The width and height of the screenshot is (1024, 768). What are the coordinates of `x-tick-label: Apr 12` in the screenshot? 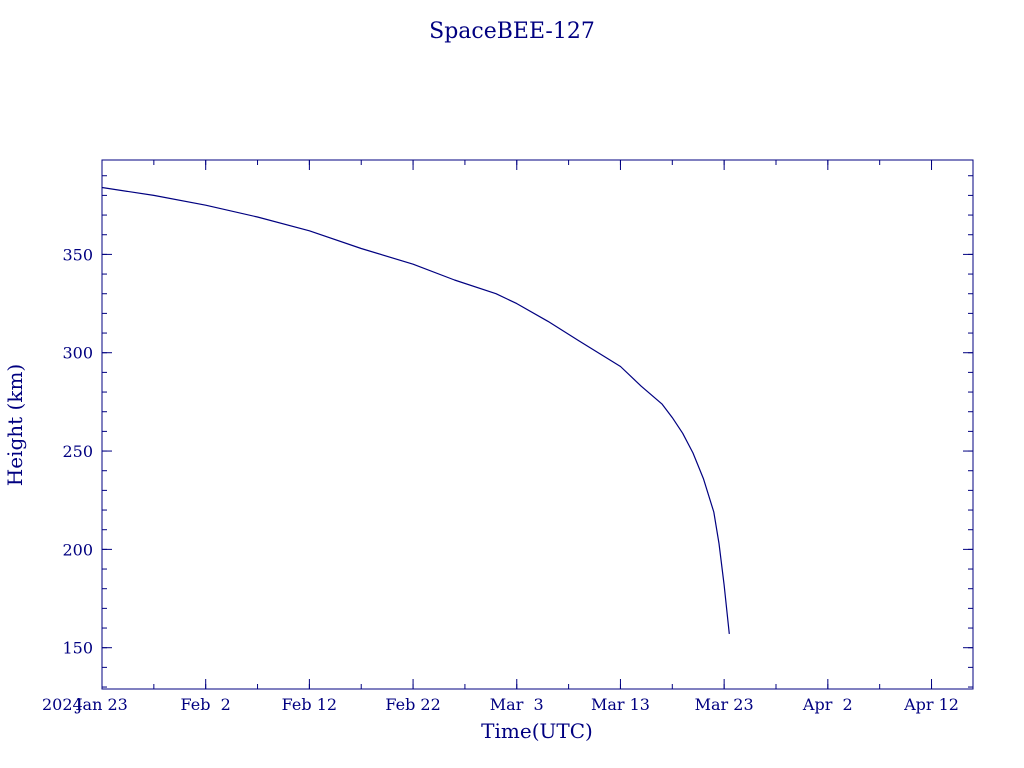 It's located at (931, 704).